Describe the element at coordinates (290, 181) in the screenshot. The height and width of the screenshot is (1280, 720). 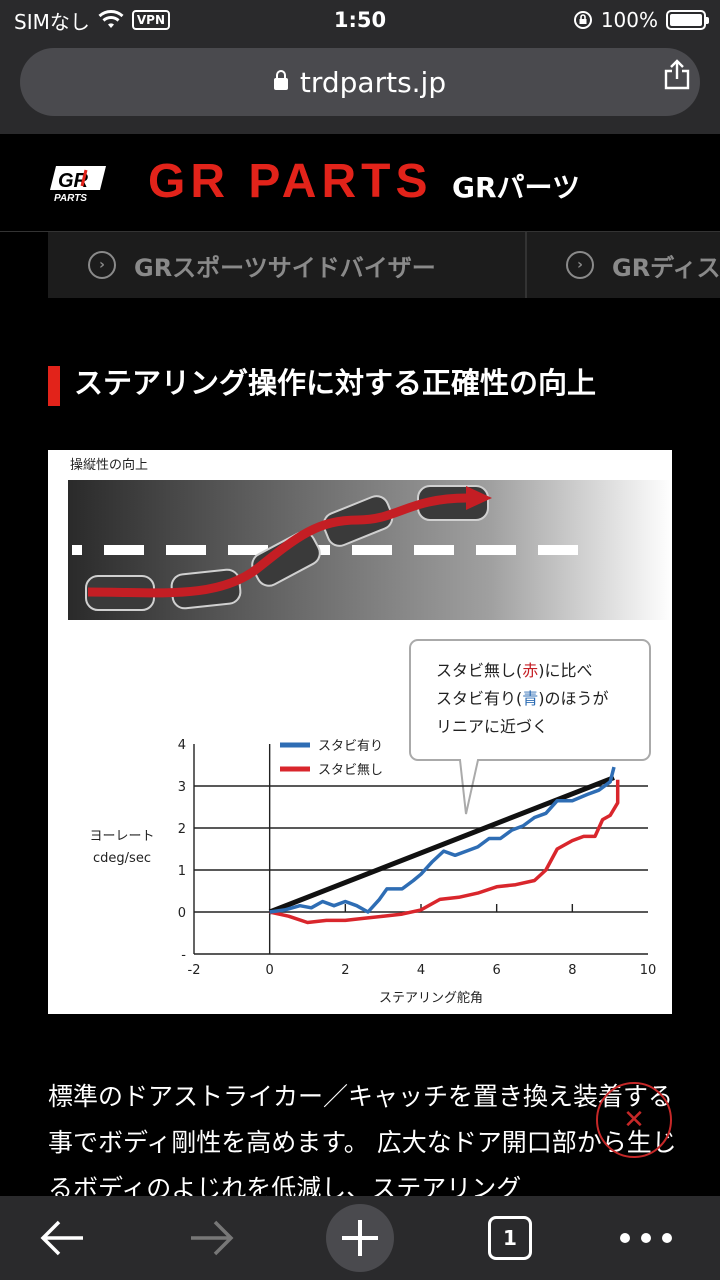
I see `site-title: GR PARTS` at that location.